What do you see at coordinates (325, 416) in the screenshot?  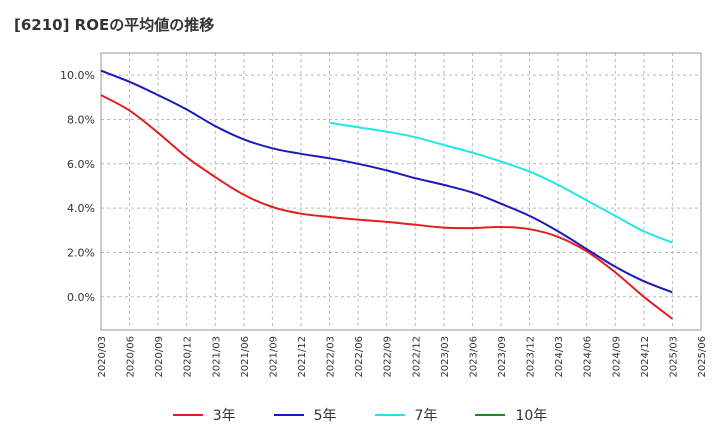 I see `legend-label: 5年` at bounding box center [325, 416].